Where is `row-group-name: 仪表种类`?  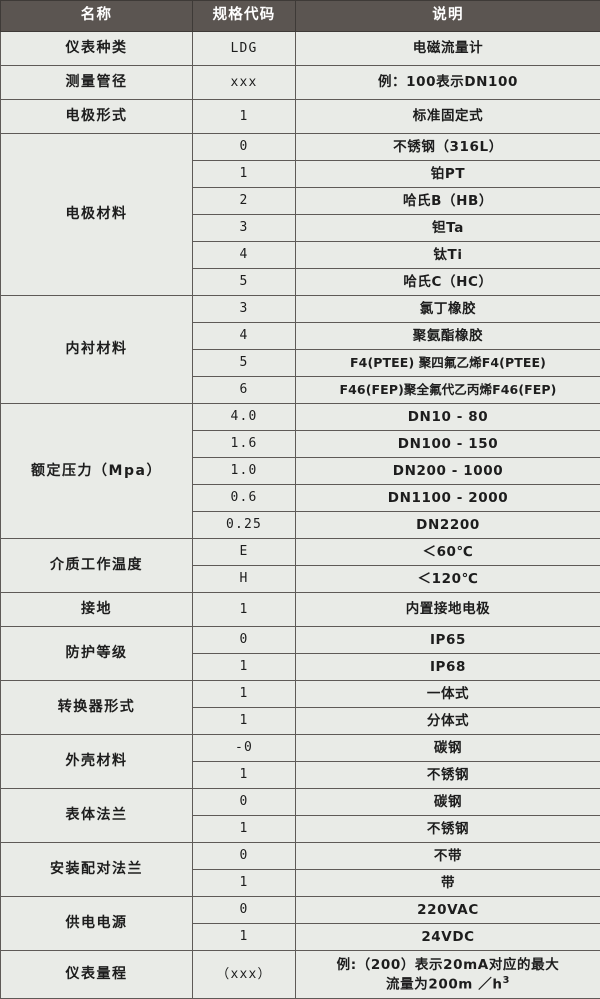
row-group-name: 仪表种类 is located at coordinates (97, 49).